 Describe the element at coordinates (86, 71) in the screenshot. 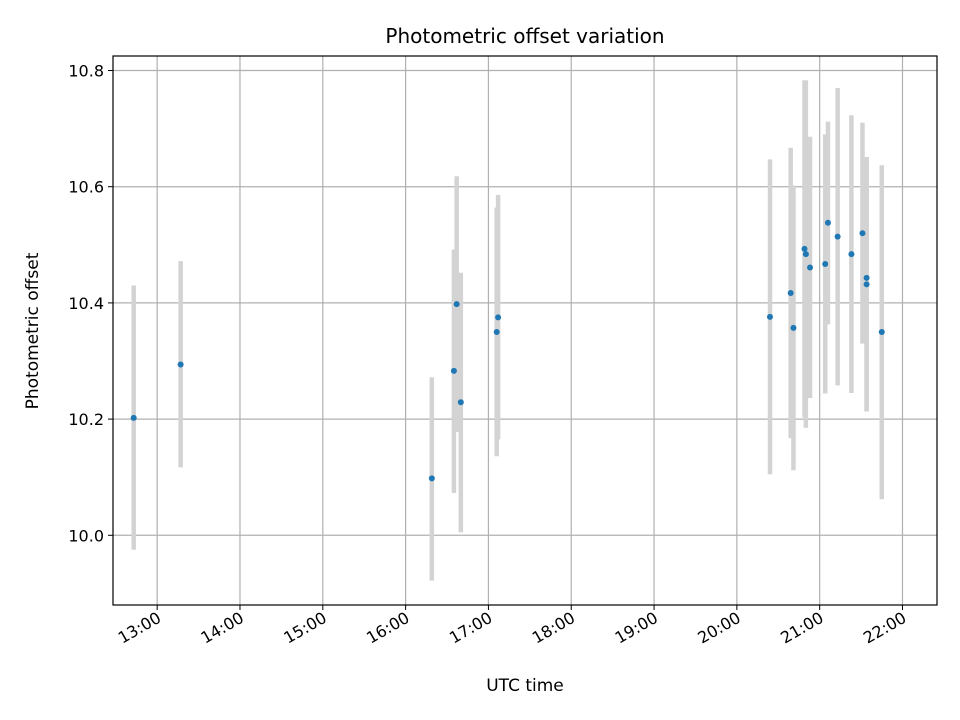

I see `y-tick-label: 10.8` at that location.